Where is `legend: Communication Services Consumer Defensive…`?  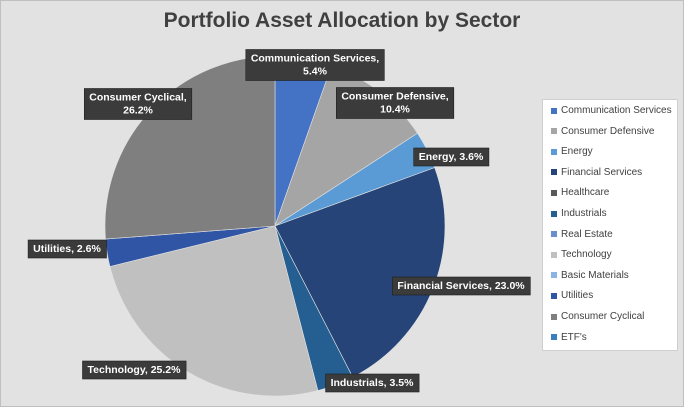 legend: Communication Services Consumer Defensive… is located at coordinates (610, 225).